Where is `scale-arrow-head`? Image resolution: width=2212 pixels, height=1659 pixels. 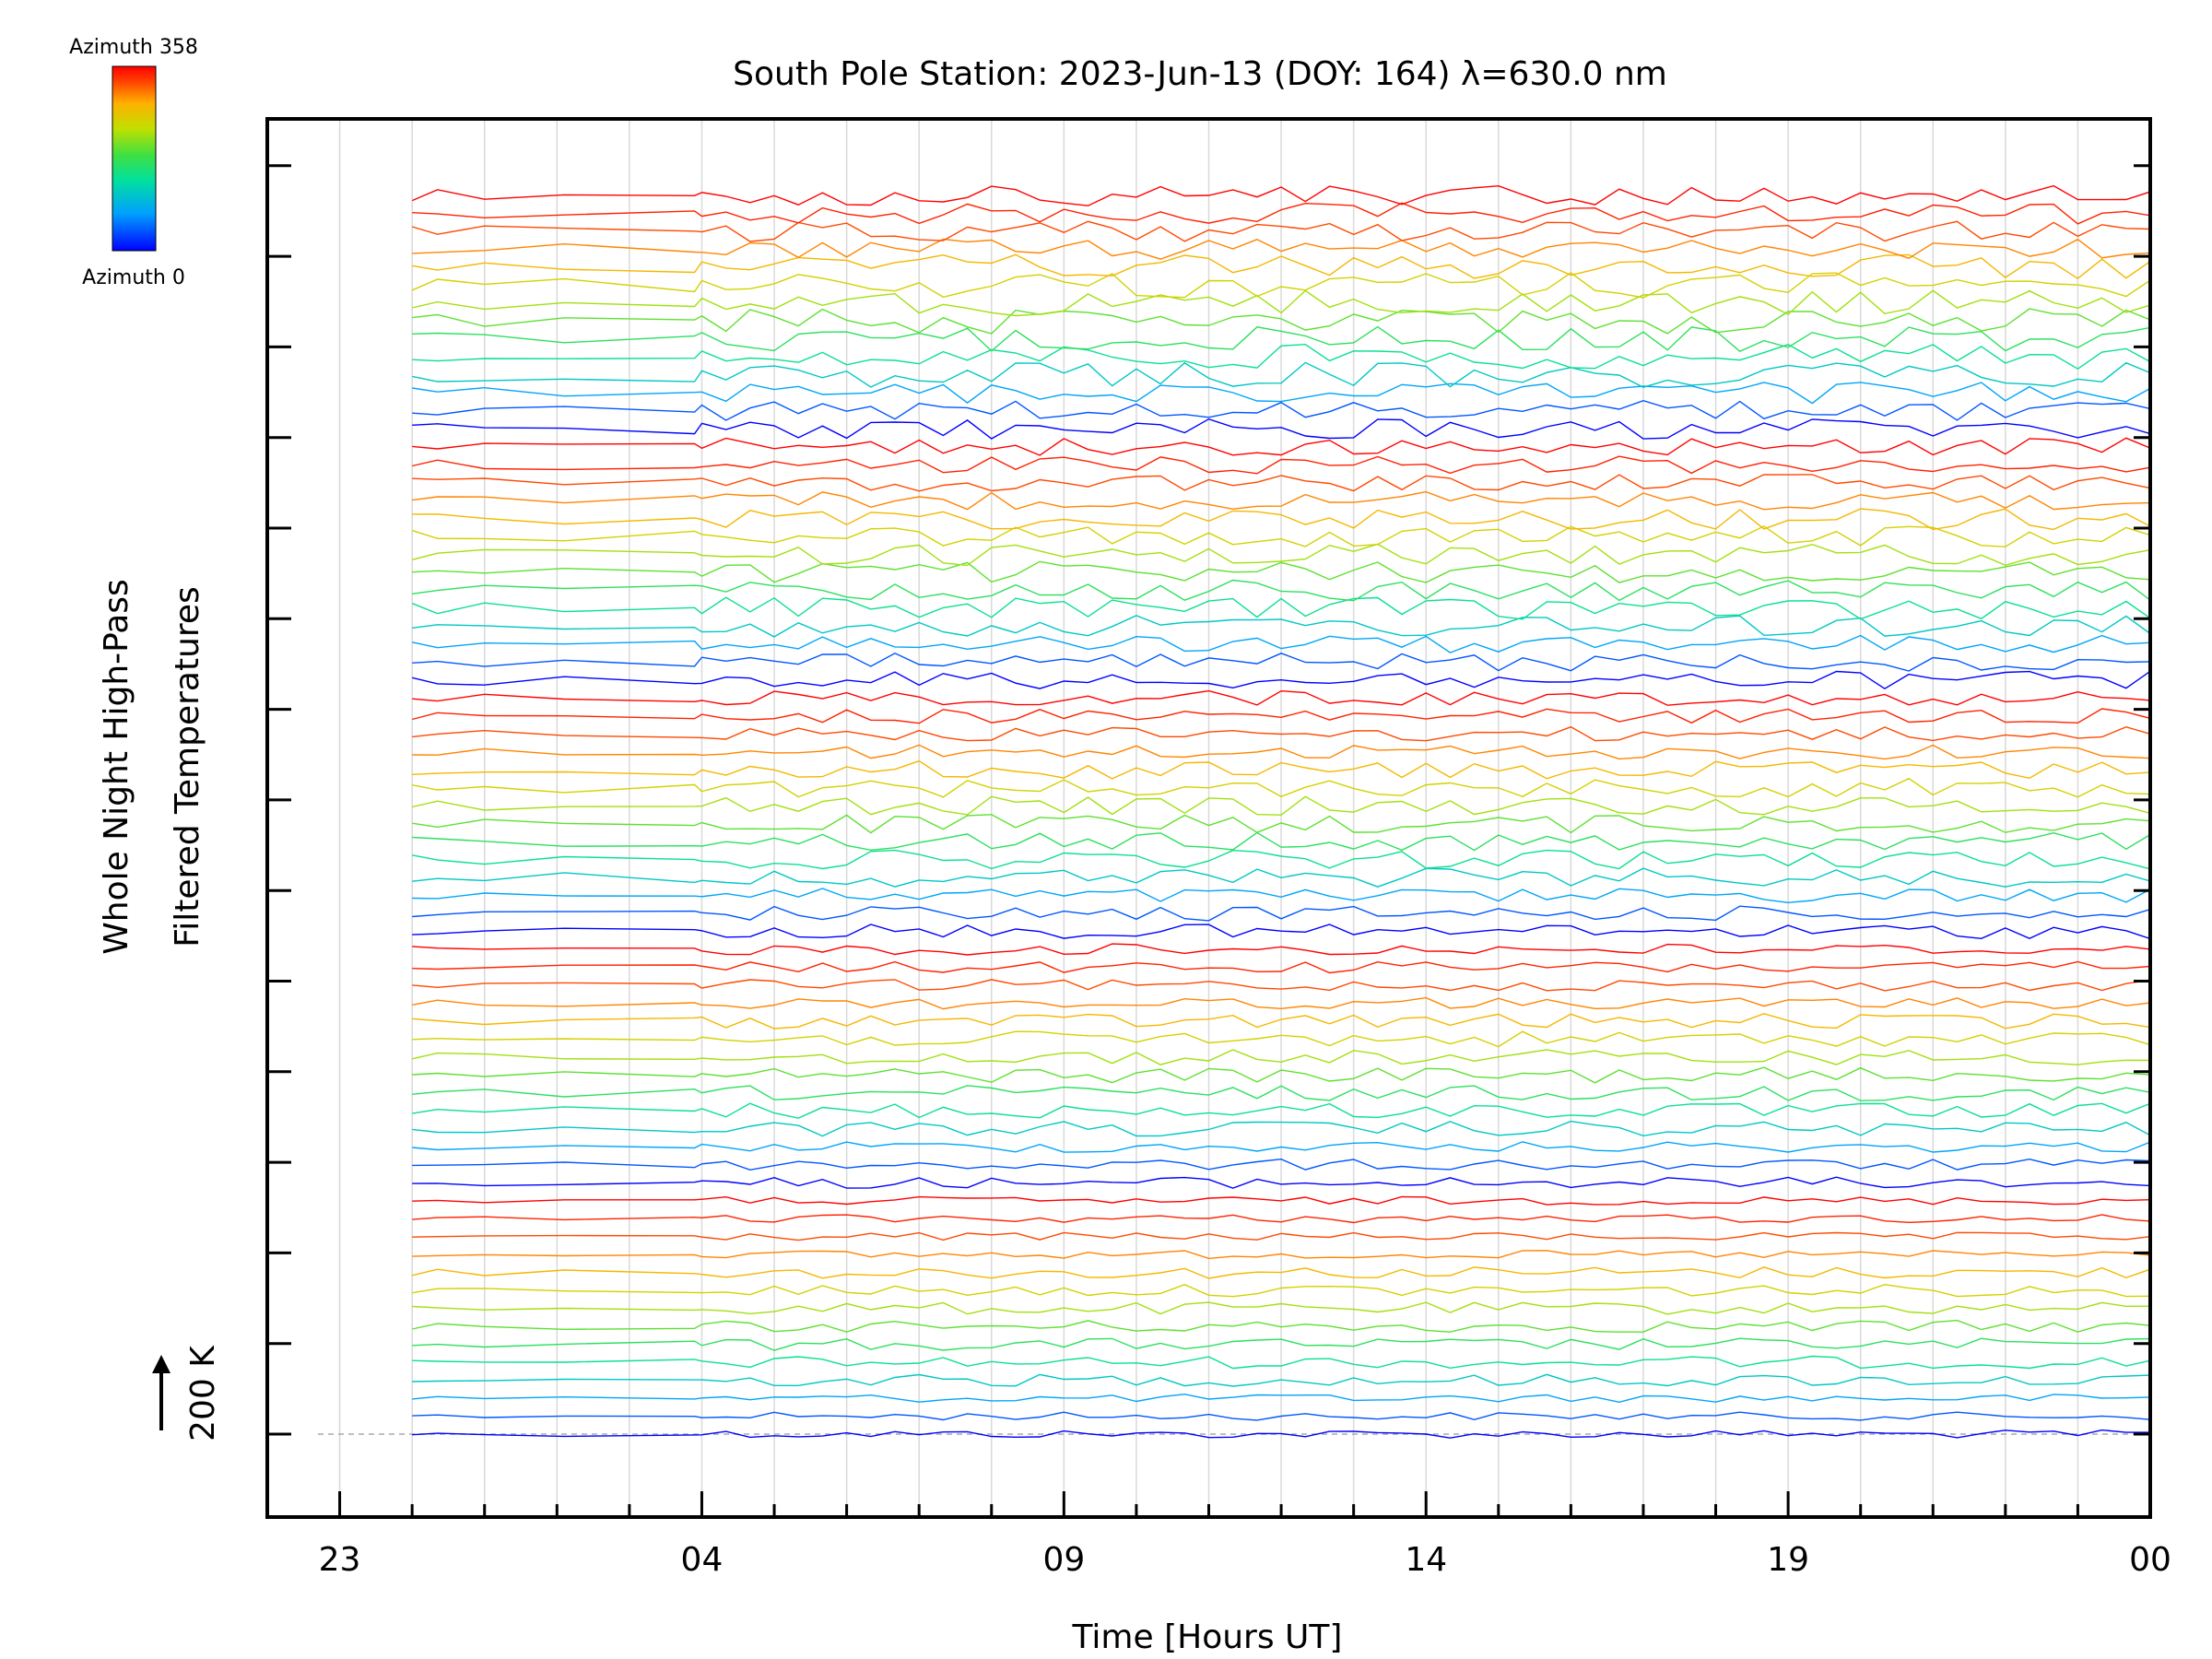 scale-arrow-head is located at coordinates (161, 1364).